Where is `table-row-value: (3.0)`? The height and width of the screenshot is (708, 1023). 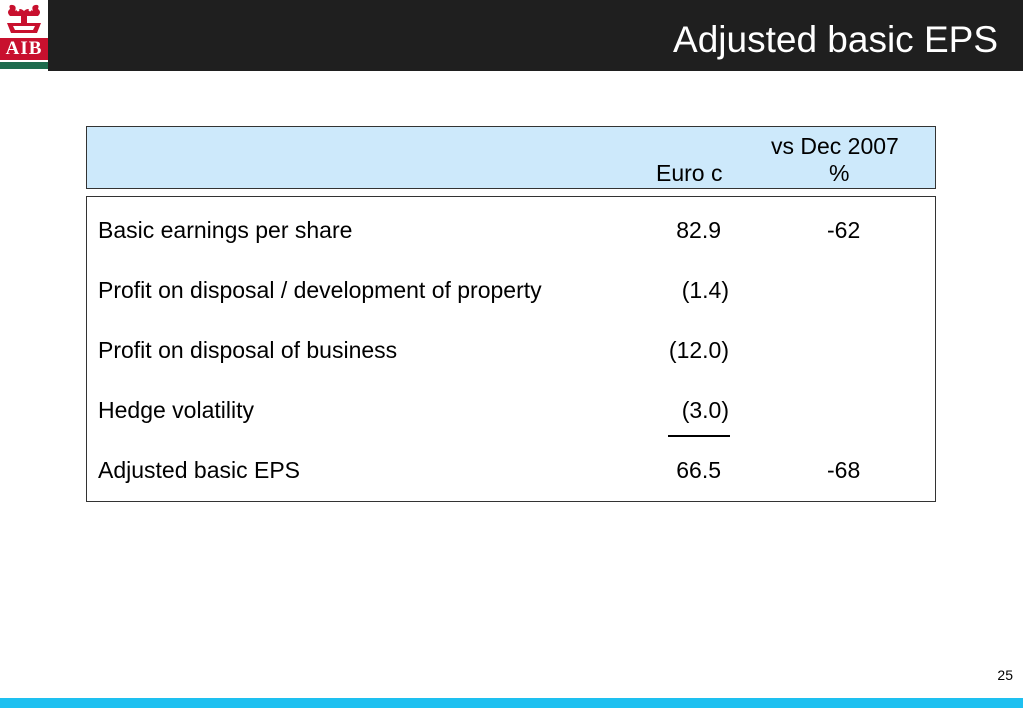 table-row-value: (3.0) is located at coordinates (705, 410).